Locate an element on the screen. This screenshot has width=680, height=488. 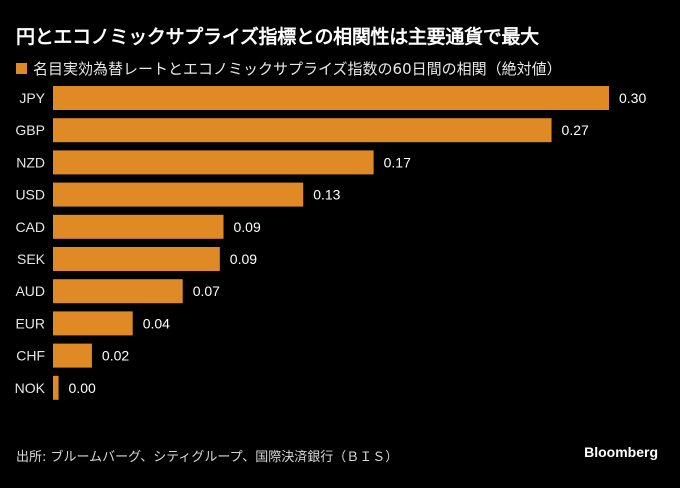
category-label-cad: CAD is located at coordinates (30, 227).